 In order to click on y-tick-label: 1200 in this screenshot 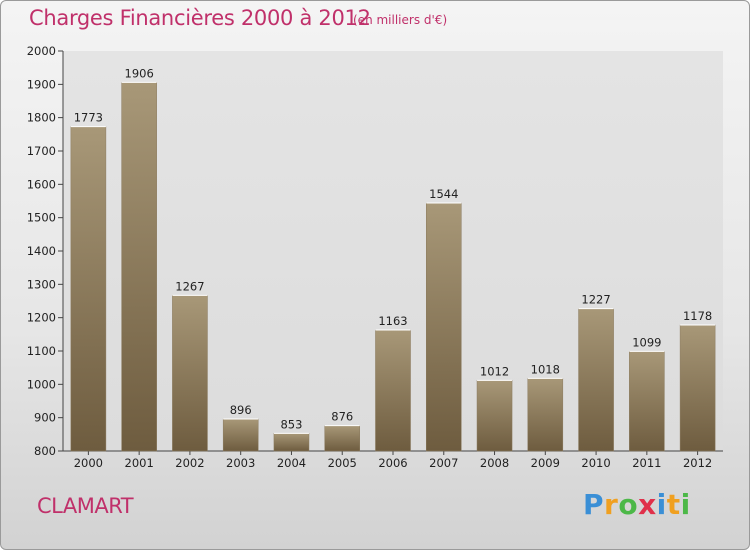, I will do `click(41, 318)`.